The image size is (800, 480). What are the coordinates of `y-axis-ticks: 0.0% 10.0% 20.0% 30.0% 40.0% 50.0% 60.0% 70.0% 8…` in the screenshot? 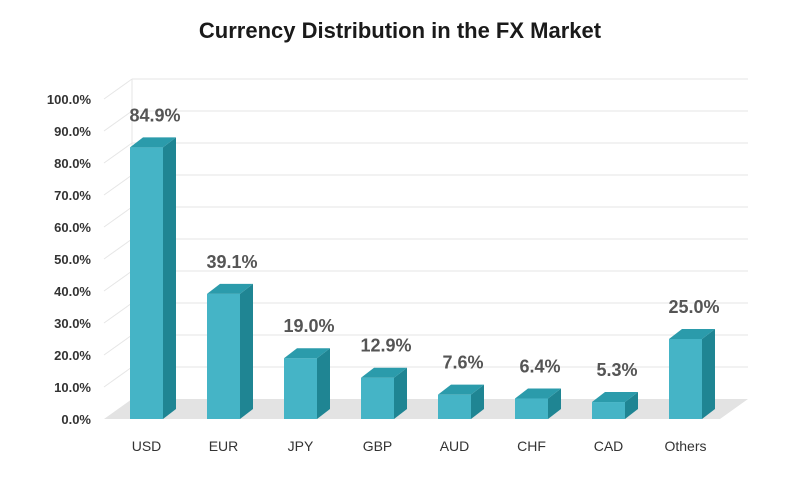 It's located at (69, 259).